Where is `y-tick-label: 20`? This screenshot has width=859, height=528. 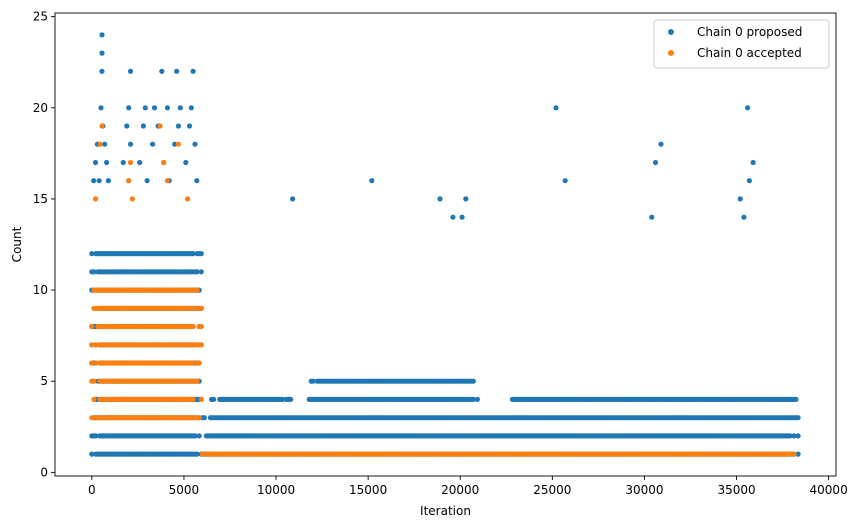
y-tick-label: 20 is located at coordinates (40, 108).